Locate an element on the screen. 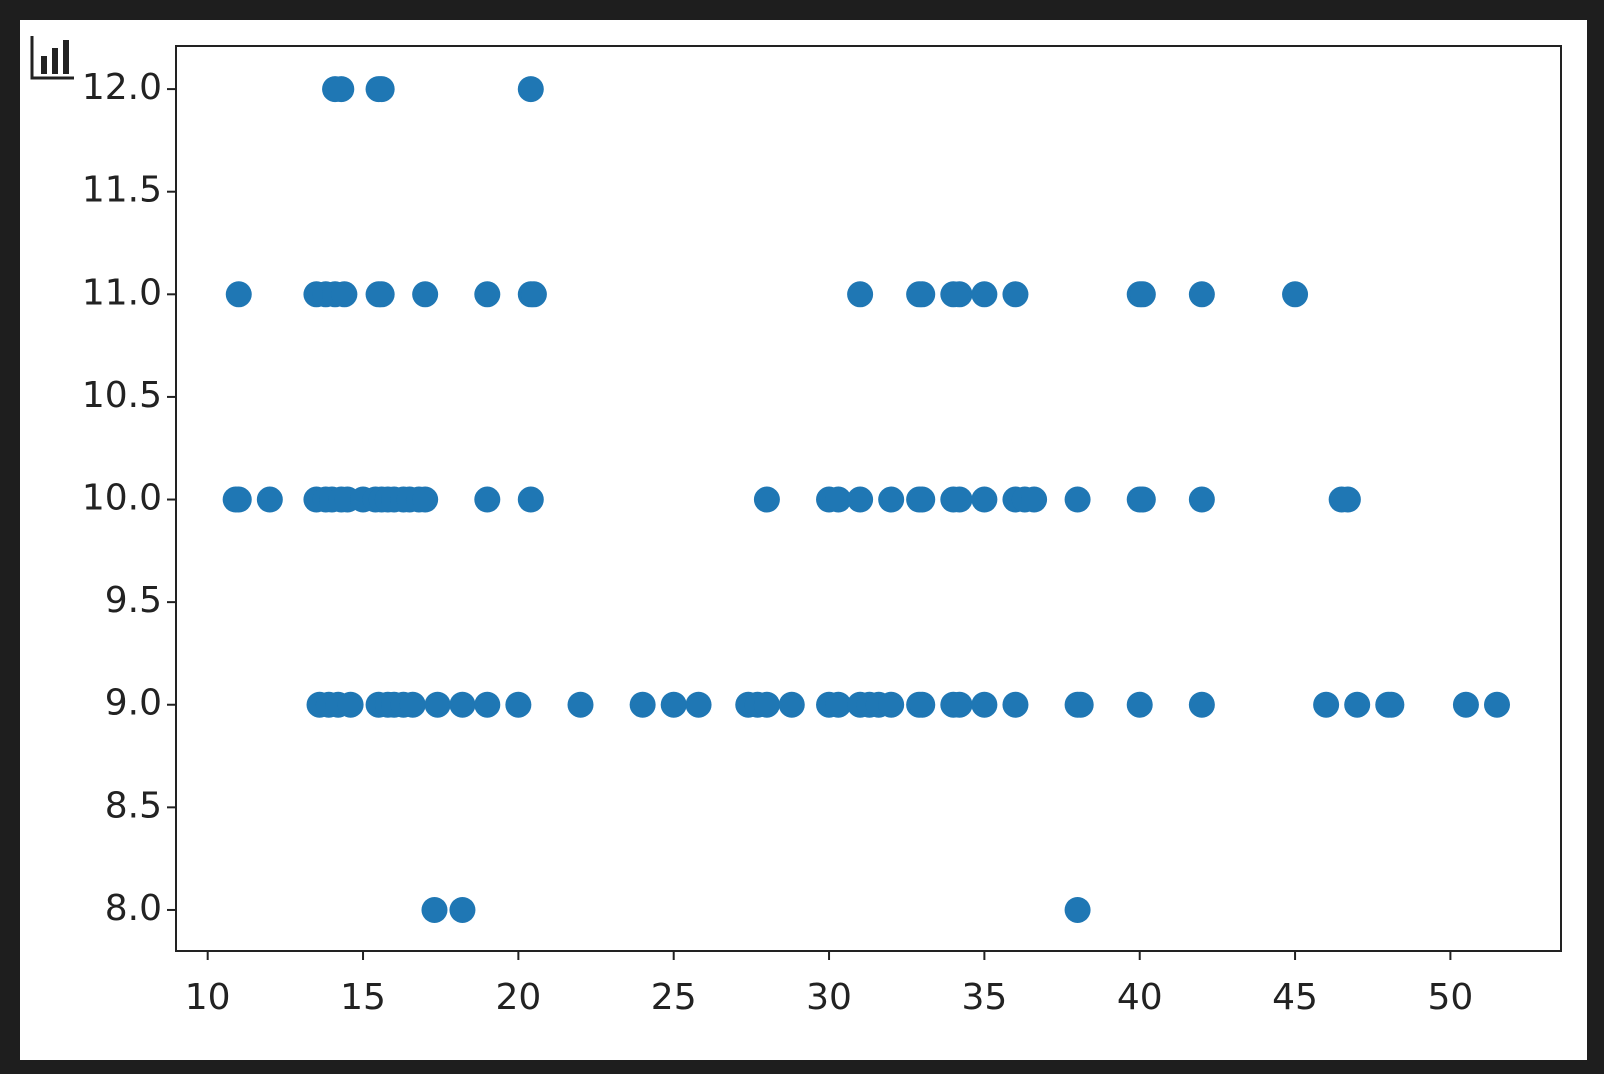 Image resolution: width=1604 pixels, height=1074 pixels. y-tick-label: 9.5 is located at coordinates (133, 600).